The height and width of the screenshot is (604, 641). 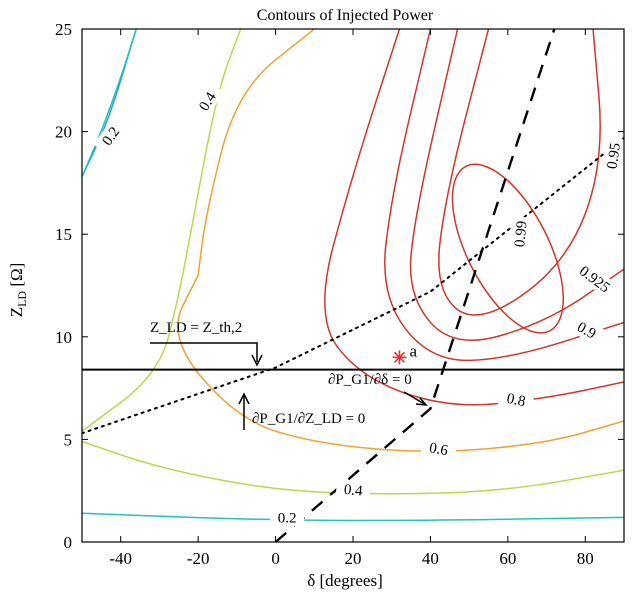 What do you see at coordinates (353, 558) in the screenshot?
I see `x-tick-label: 20` at bounding box center [353, 558].